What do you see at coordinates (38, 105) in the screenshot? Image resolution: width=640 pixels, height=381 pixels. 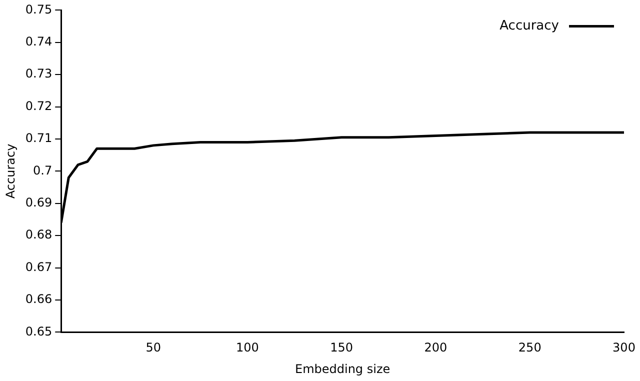 I see `y-tick-label: 0.72` at bounding box center [38, 105].